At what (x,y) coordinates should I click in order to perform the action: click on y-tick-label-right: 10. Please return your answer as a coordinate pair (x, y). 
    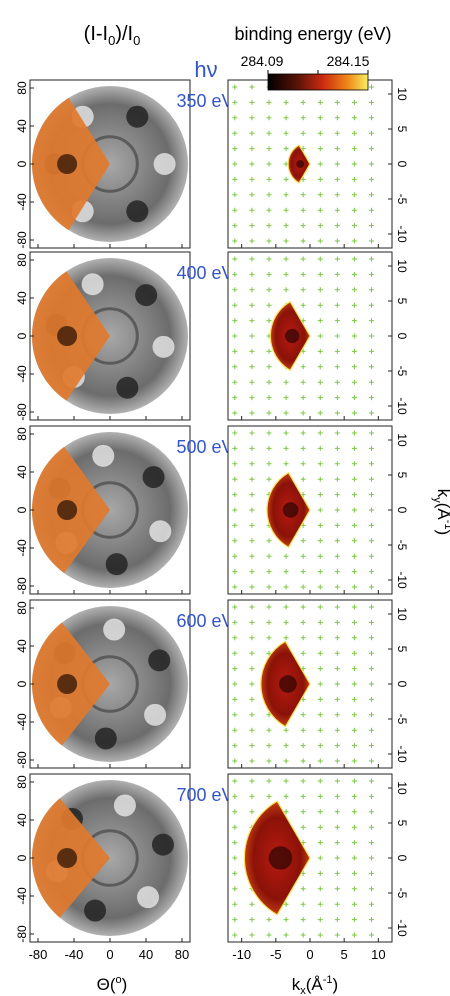
    Looking at the image, I should click on (402, 266).